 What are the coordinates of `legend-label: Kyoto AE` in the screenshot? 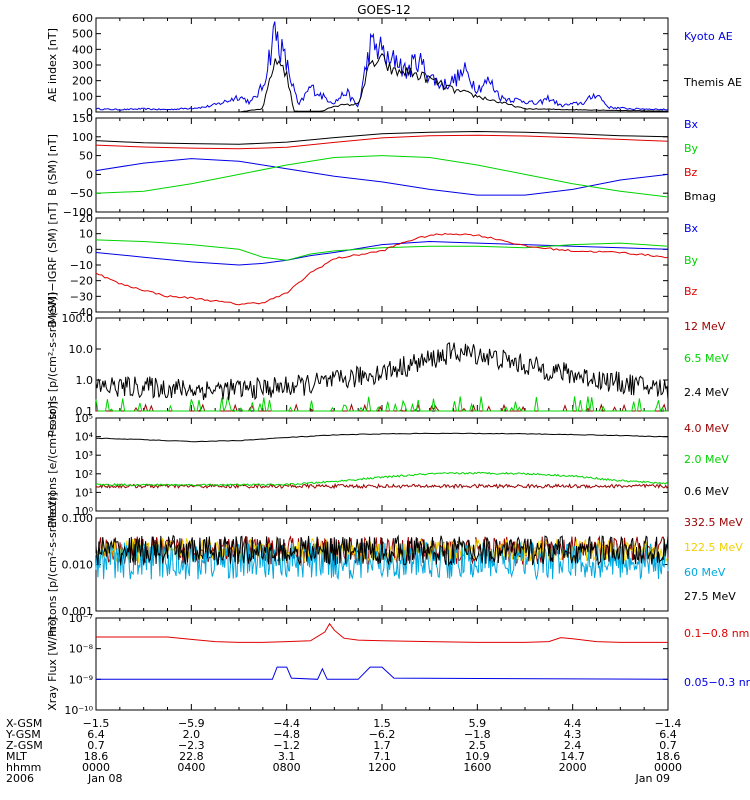 It's located at (708, 36).